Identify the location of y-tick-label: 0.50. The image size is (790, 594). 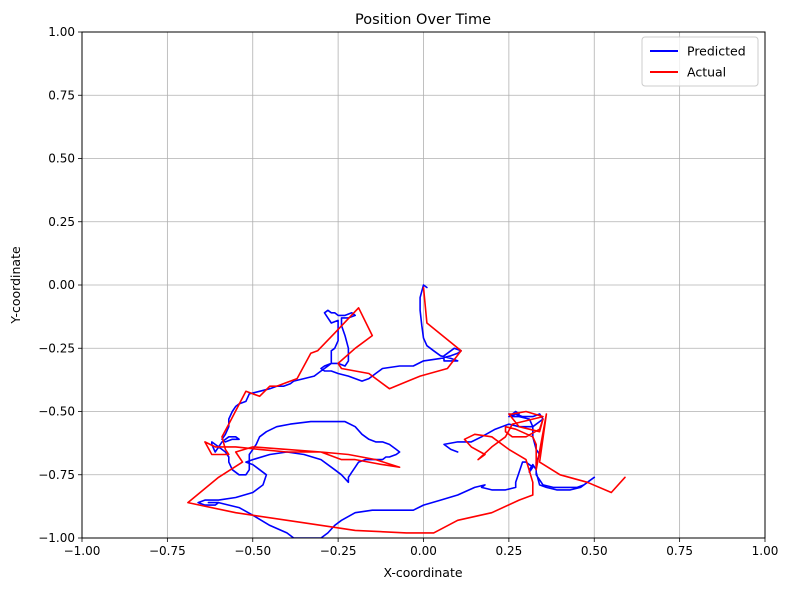
(61, 159).